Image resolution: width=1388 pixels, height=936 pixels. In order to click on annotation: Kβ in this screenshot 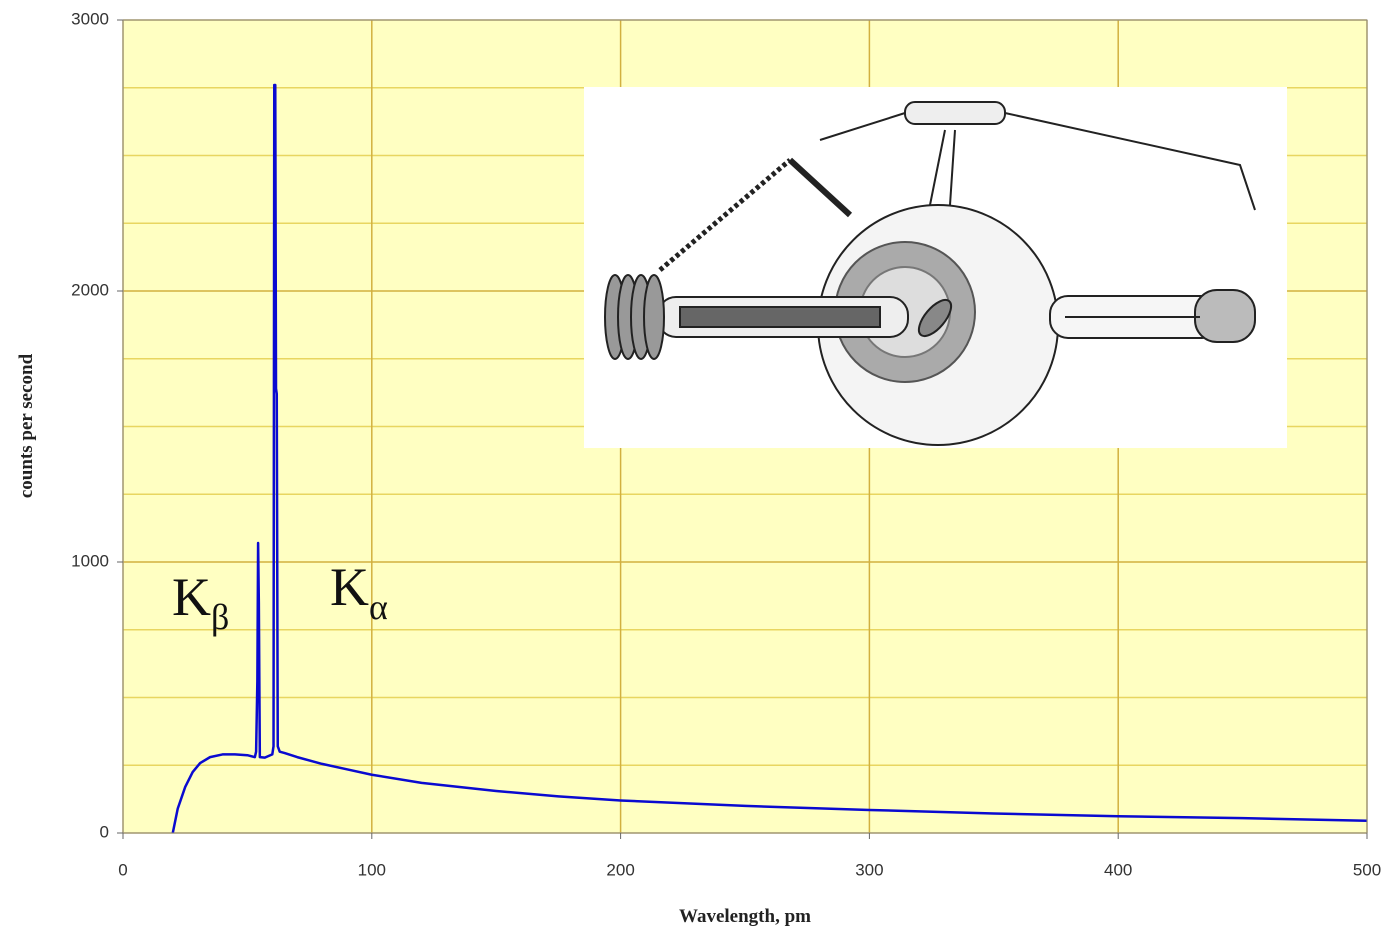, I will do `click(200, 602)`.